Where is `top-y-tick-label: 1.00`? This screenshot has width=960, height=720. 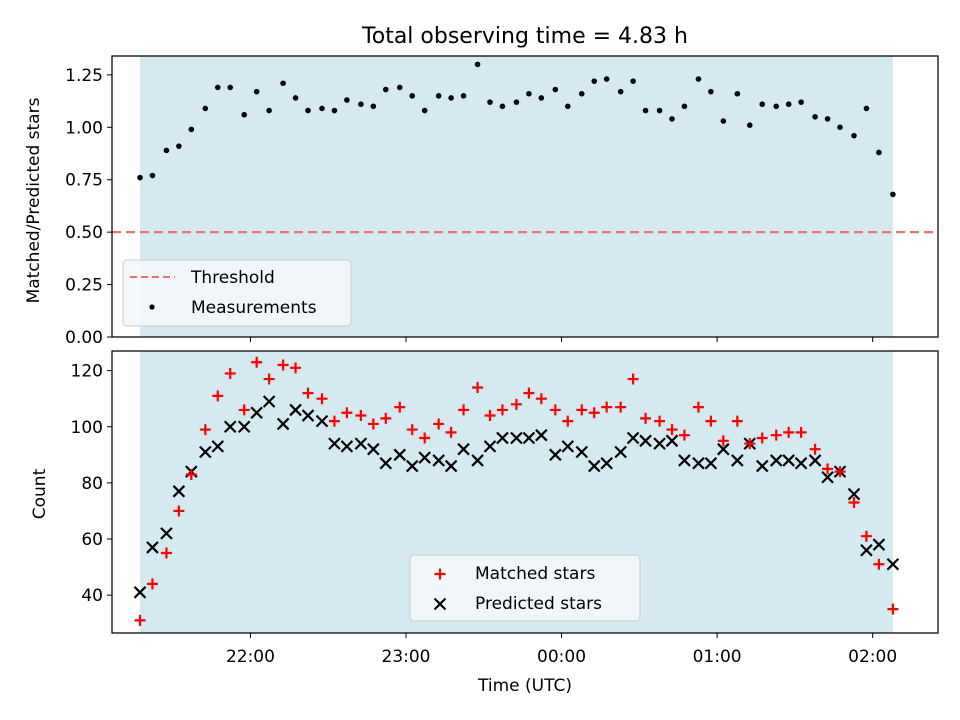 top-y-tick-label: 1.00 is located at coordinates (84, 128).